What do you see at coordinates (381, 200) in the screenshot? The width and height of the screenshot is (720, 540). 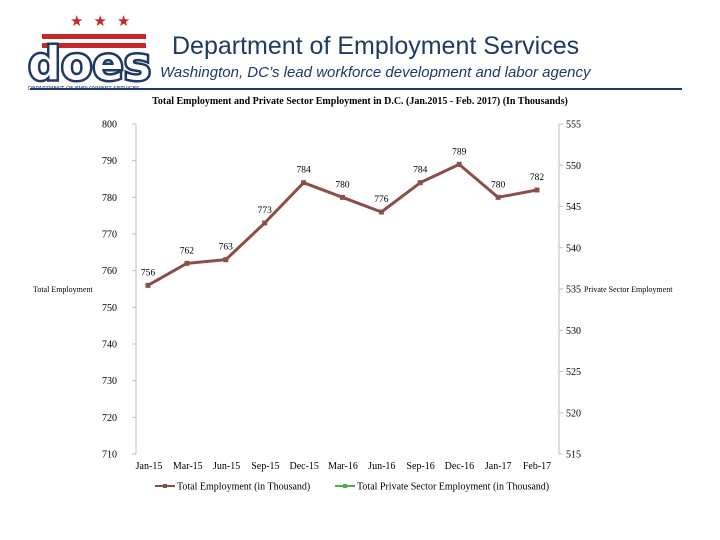 I see `data-label: 776` at bounding box center [381, 200].